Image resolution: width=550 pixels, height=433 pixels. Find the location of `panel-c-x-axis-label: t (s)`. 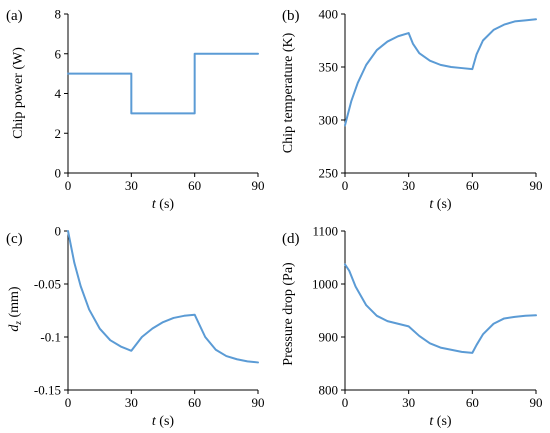

panel-c-x-axis-label: t (s) is located at coordinates (163, 421).